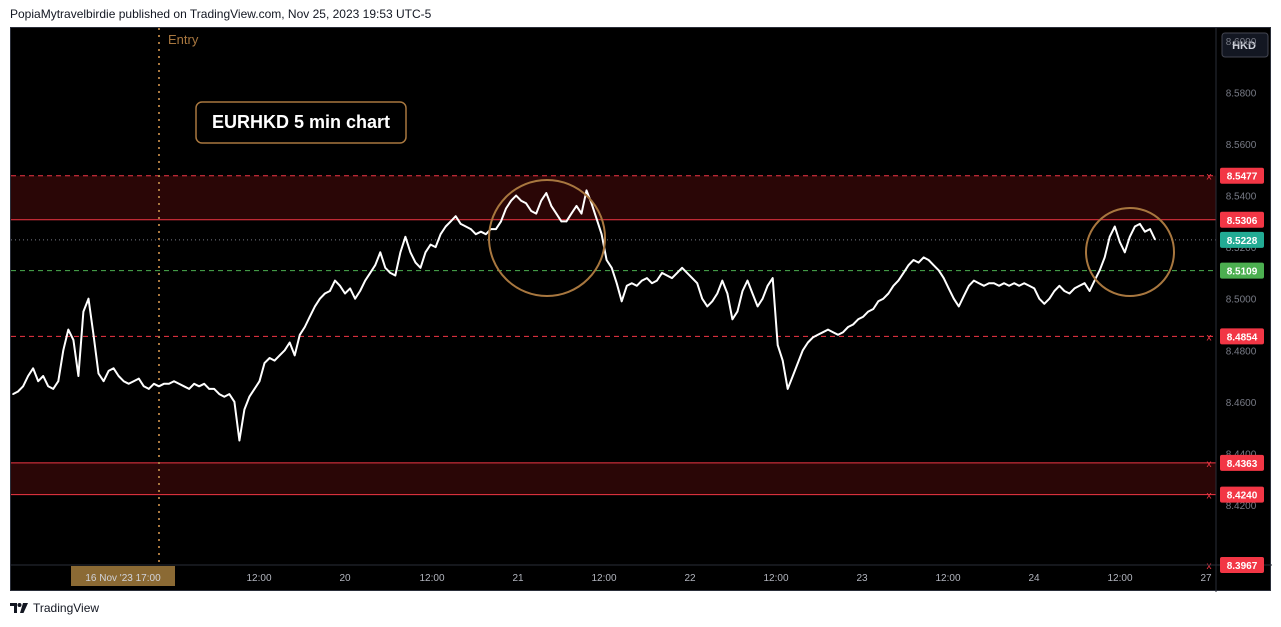 The height and width of the screenshot is (627, 1281). Describe the element at coordinates (66, 608) in the screenshot. I see `footer-brand: TradingView` at that location.